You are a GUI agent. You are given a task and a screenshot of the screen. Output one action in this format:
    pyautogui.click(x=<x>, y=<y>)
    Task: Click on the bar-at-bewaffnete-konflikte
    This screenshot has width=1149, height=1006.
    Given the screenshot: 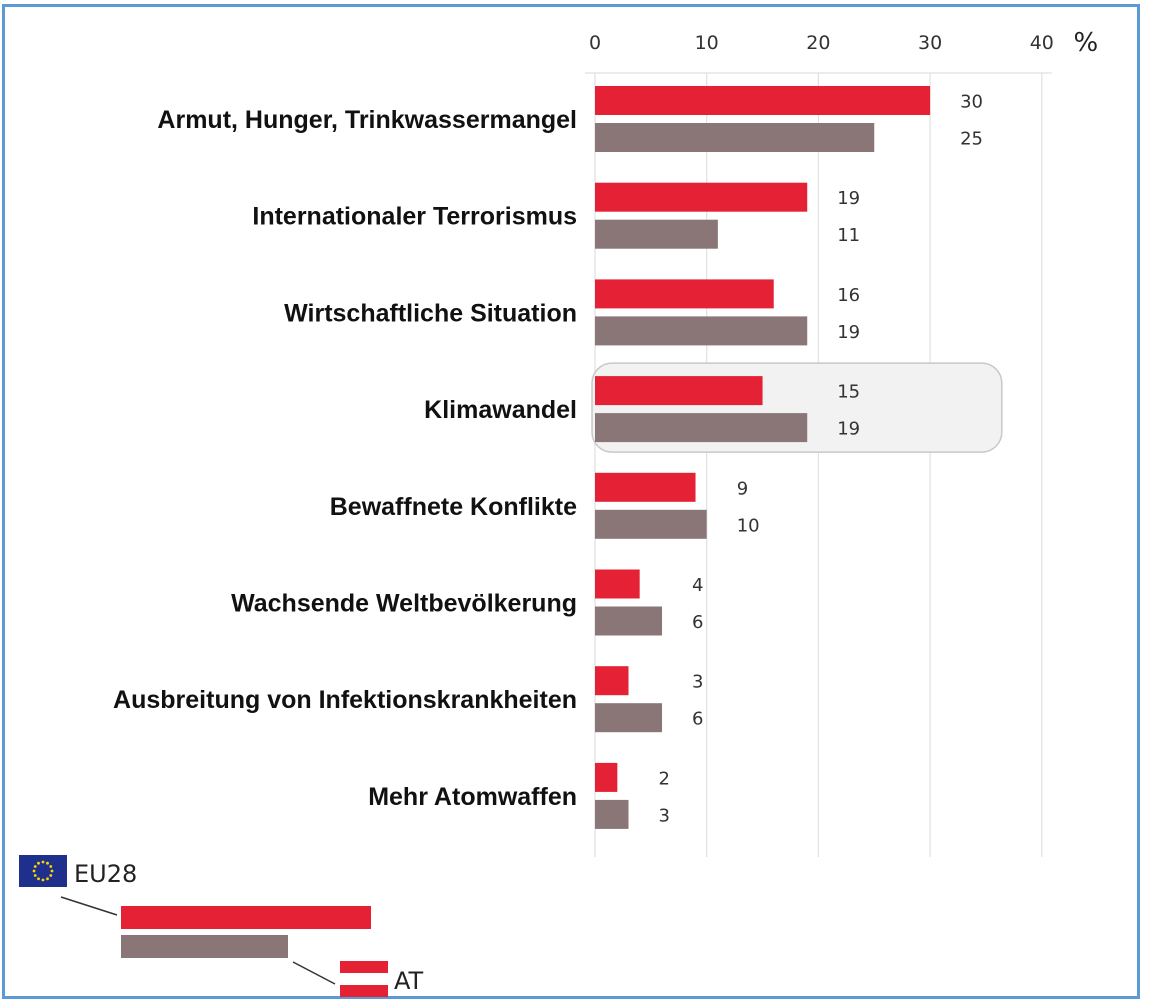 What is the action you would take?
    pyautogui.click(x=651, y=524)
    